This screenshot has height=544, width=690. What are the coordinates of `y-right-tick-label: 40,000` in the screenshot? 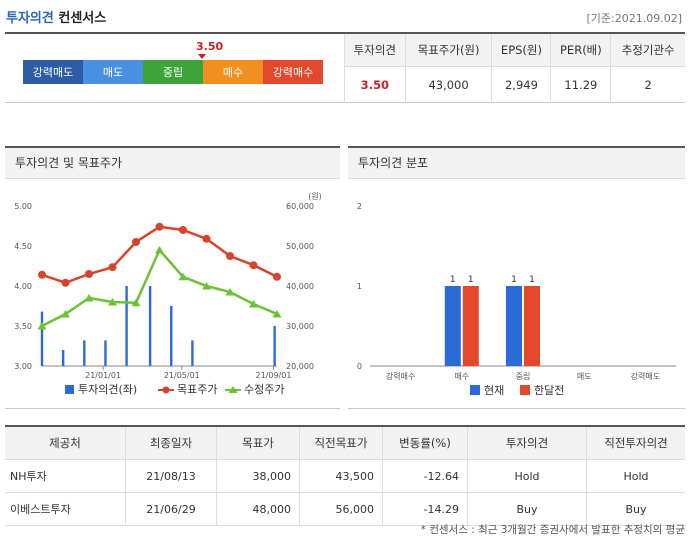 It's located at (300, 286).